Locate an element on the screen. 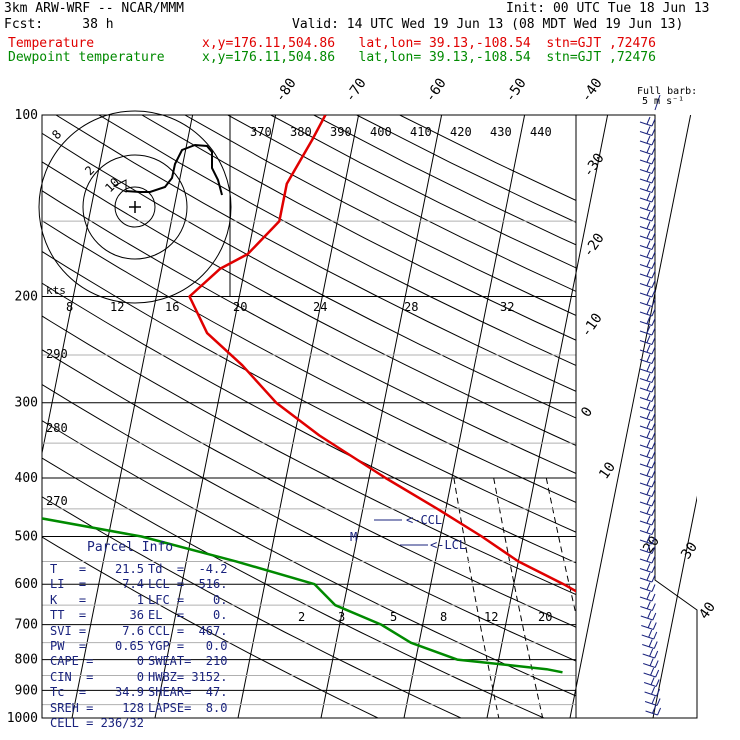  isotherm-label: 40 is located at coordinates (707, 610).